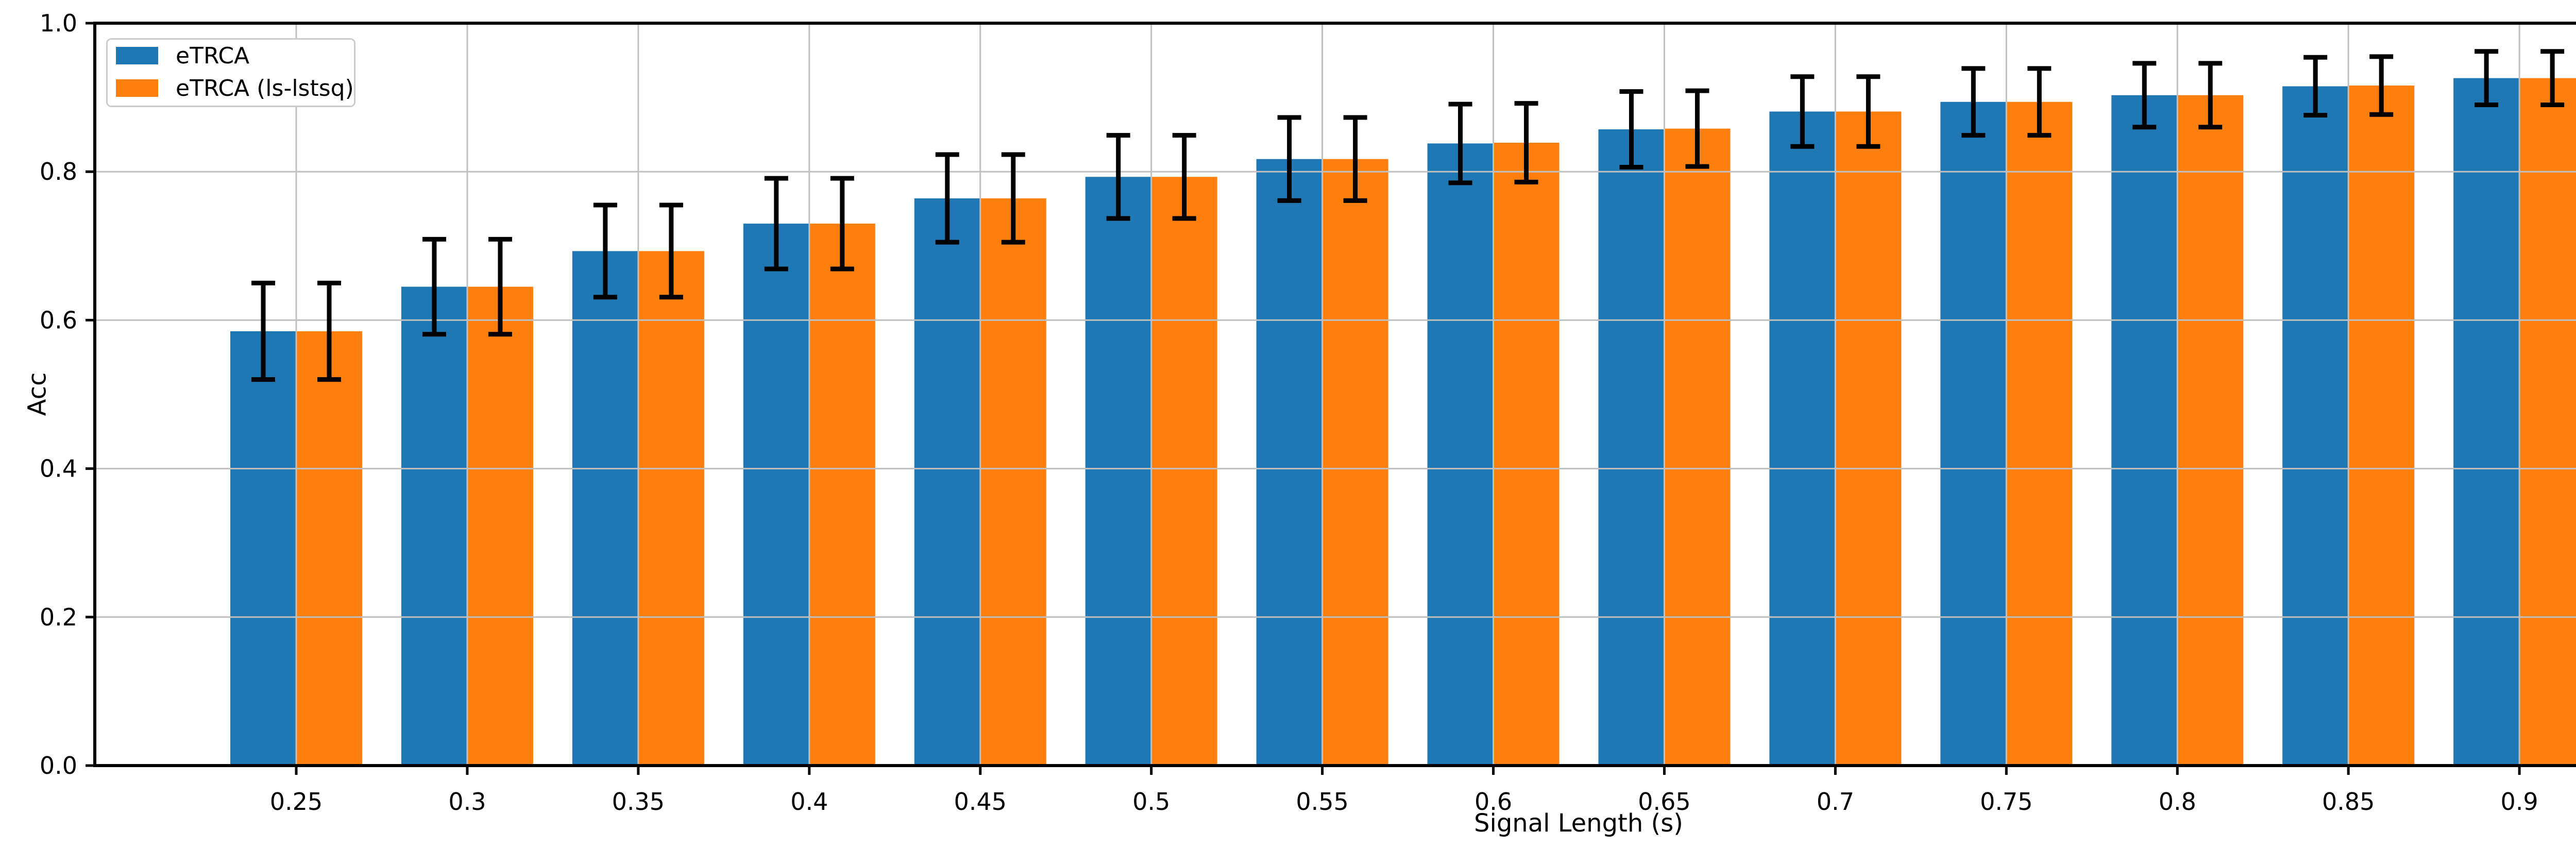  What do you see at coordinates (2177, 802) in the screenshot?
I see `x-tick-label-0.8: 0.8` at bounding box center [2177, 802].